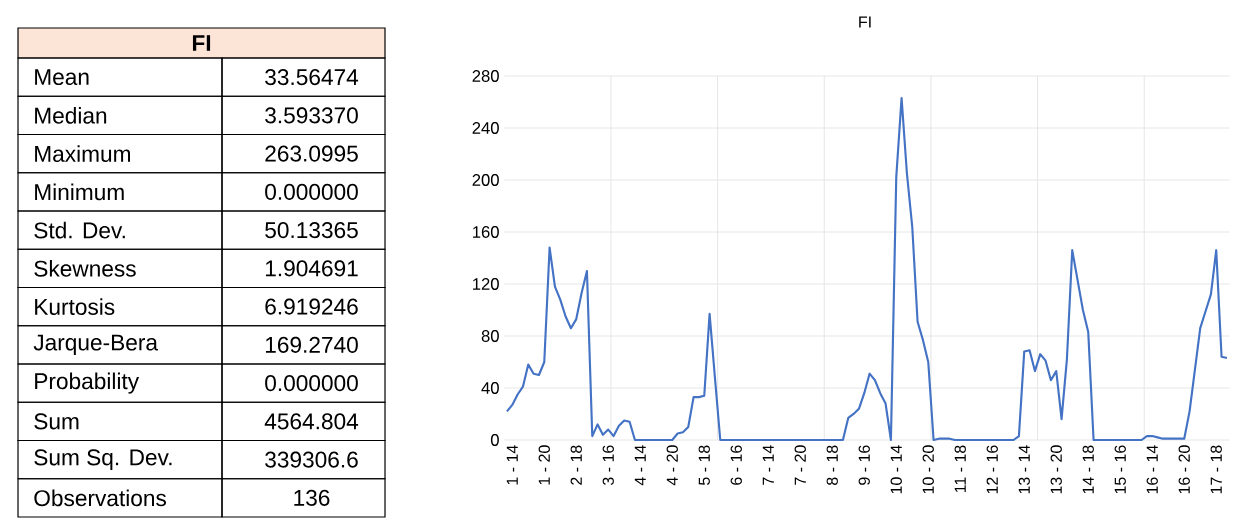  What do you see at coordinates (311, 344) in the screenshot?
I see `data-label: 169.2740` at bounding box center [311, 344].